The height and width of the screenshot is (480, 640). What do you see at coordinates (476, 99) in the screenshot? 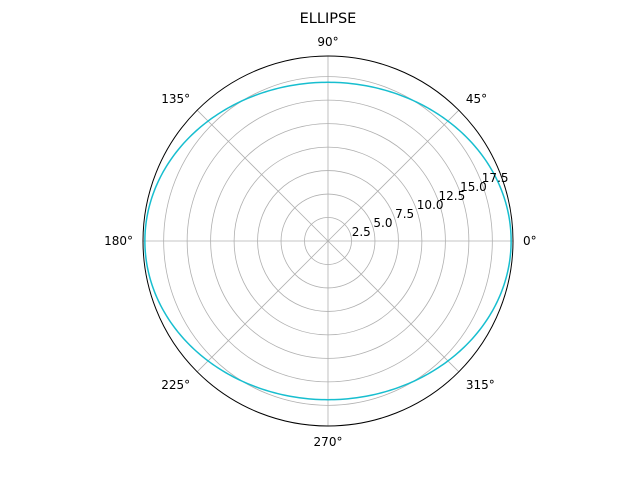
I see `angle-tick-label: 45°` at bounding box center [476, 99].